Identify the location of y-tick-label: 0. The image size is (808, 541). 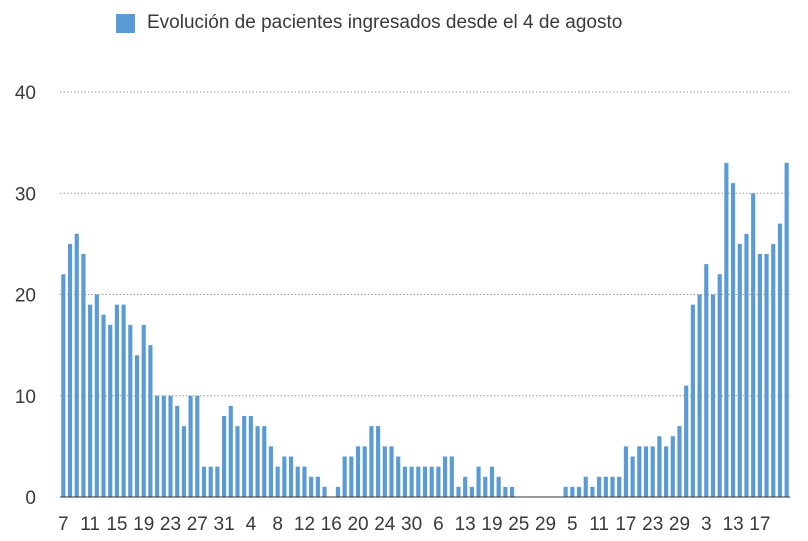
(30, 498).